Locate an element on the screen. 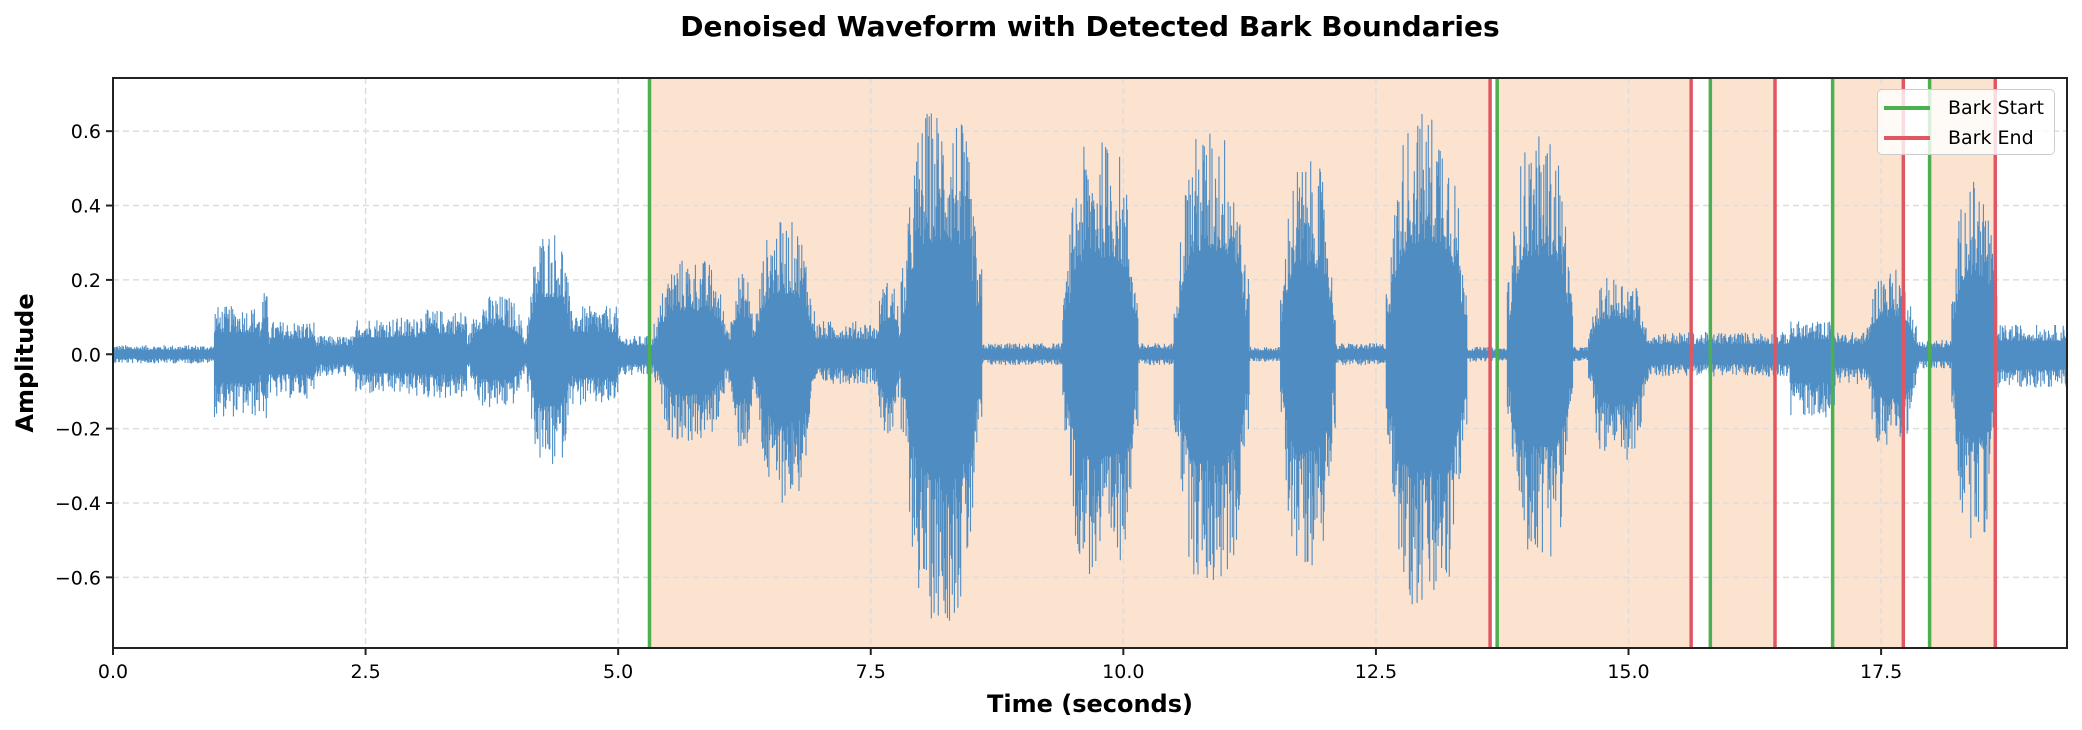  legend-item-bark-end: Bark End is located at coordinates (1959, 138).